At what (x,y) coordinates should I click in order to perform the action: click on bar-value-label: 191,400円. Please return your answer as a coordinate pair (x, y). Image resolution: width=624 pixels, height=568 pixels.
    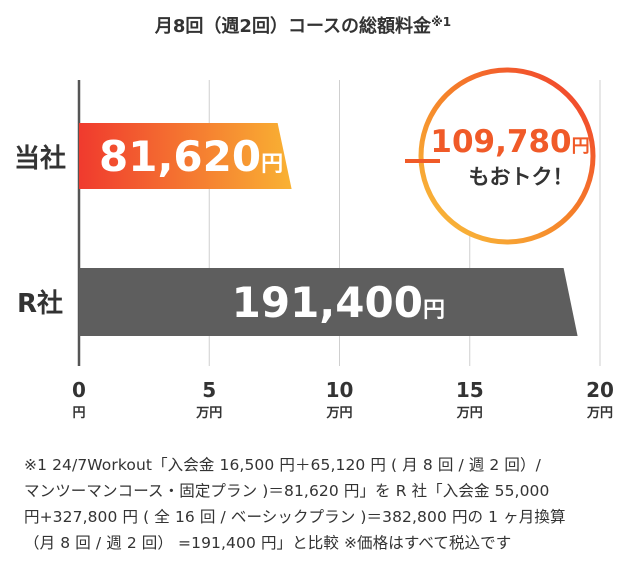
    Looking at the image, I should click on (338, 302).